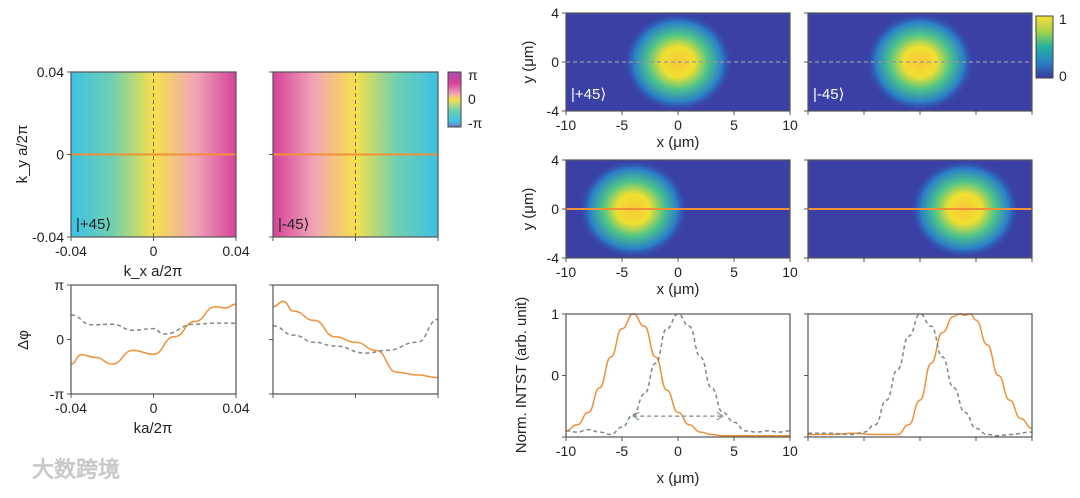 This screenshot has width=1080, height=498. I want to click on phase_cut_p45-series-solid, so click(153, 334).